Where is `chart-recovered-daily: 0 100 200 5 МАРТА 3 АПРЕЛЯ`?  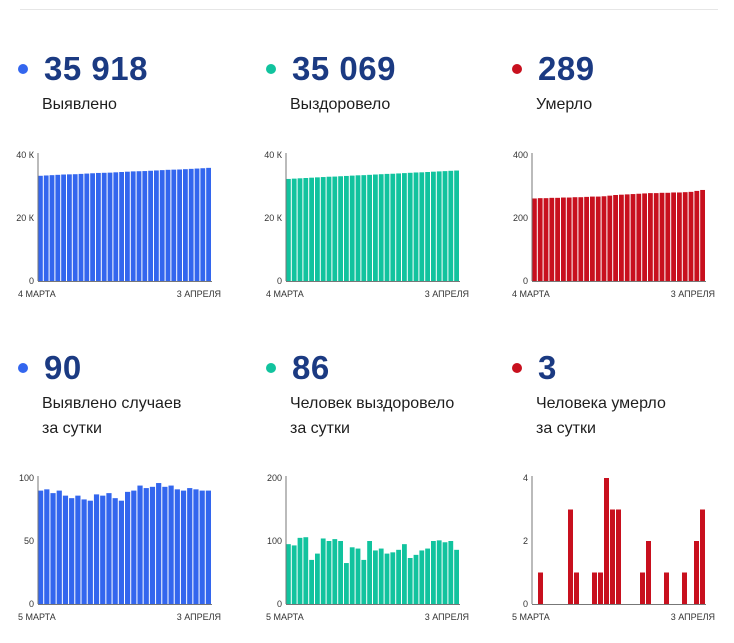 chart-recovered-daily: 0 100 200 5 МАРТА 3 АПРЕЛЯ is located at coordinates (369, 551).